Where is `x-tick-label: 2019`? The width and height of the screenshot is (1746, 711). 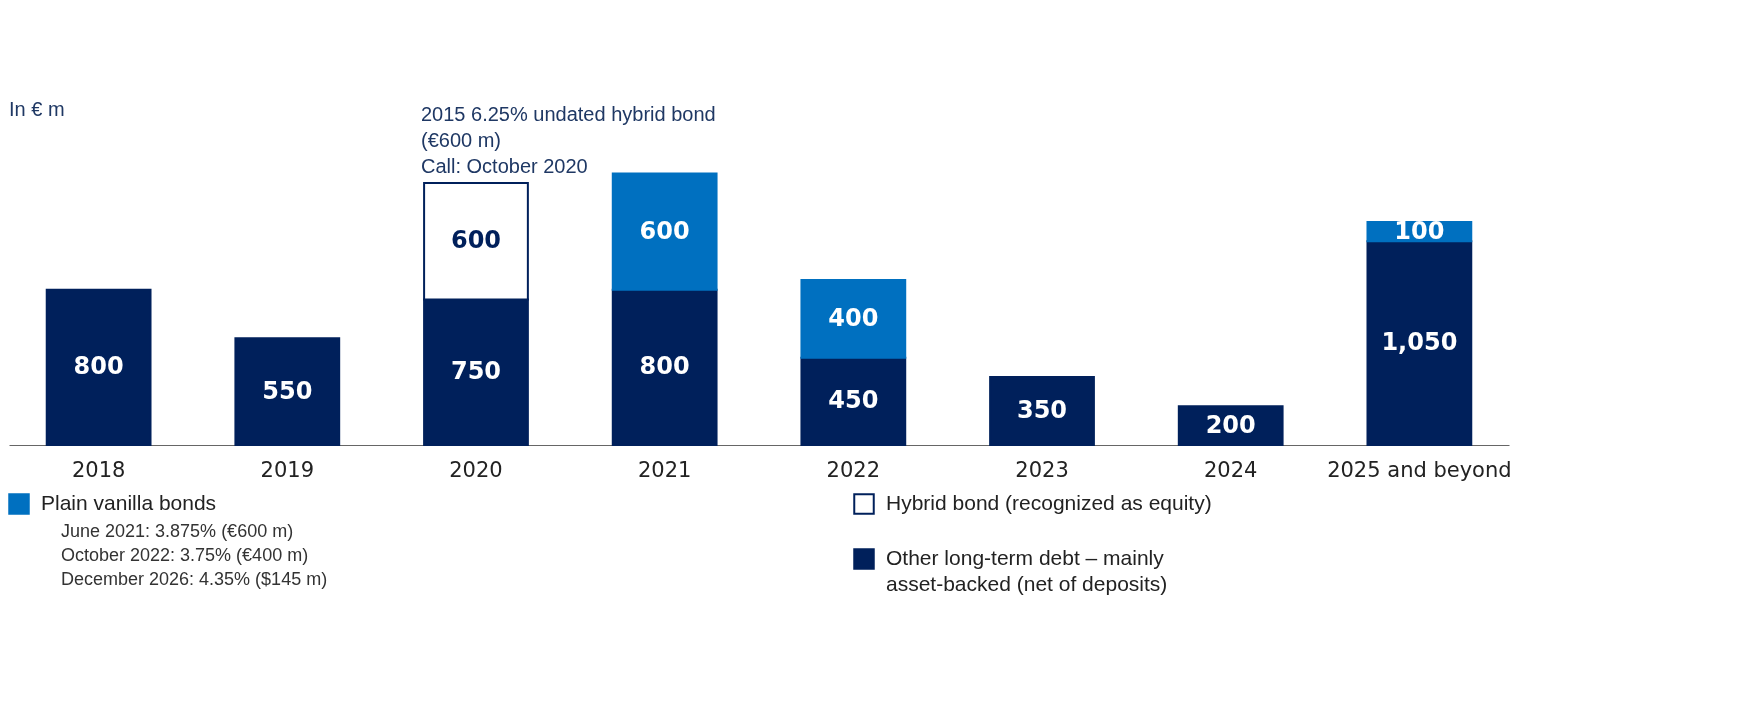 x-tick-label: 2019 is located at coordinates (287, 469).